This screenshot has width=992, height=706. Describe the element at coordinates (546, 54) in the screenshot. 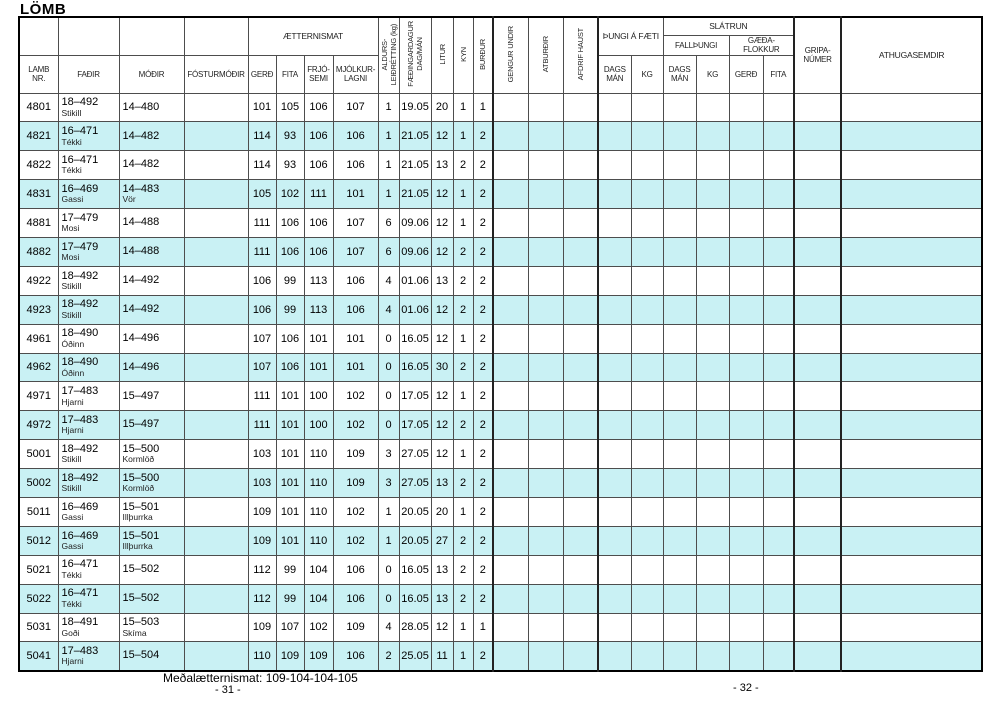

I see `vertical-label: ATBURÐIR` at that location.